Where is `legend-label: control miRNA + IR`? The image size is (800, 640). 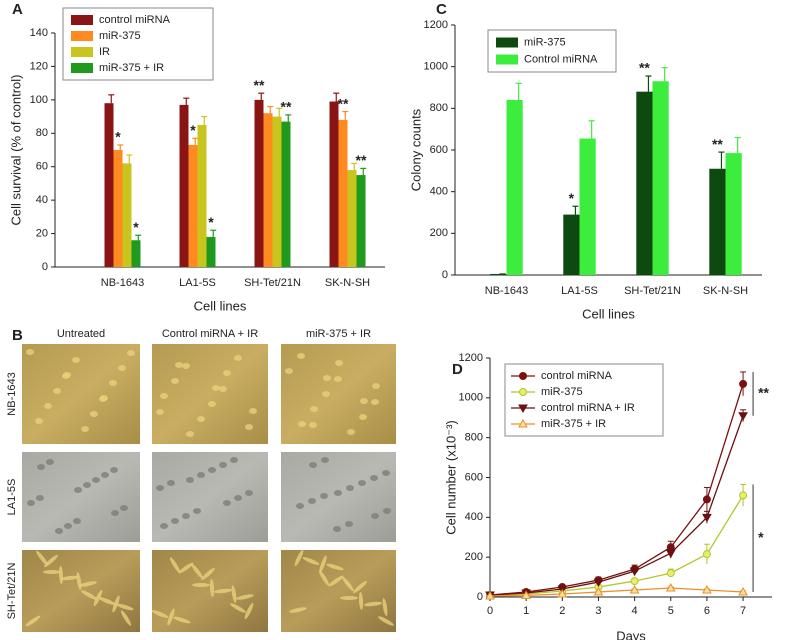 legend-label: control miRNA + IR is located at coordinates (588, 408).